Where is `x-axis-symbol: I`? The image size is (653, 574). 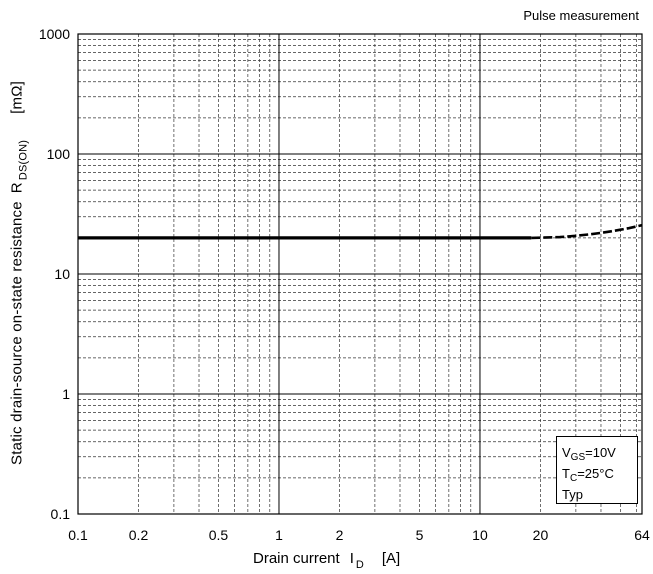
x-axis-symbol: I is located at coordinates (351, 558).